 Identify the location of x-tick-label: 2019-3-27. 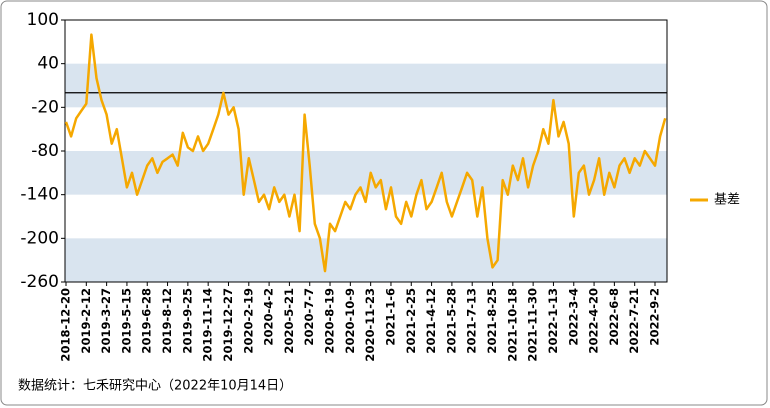
(106, 321).